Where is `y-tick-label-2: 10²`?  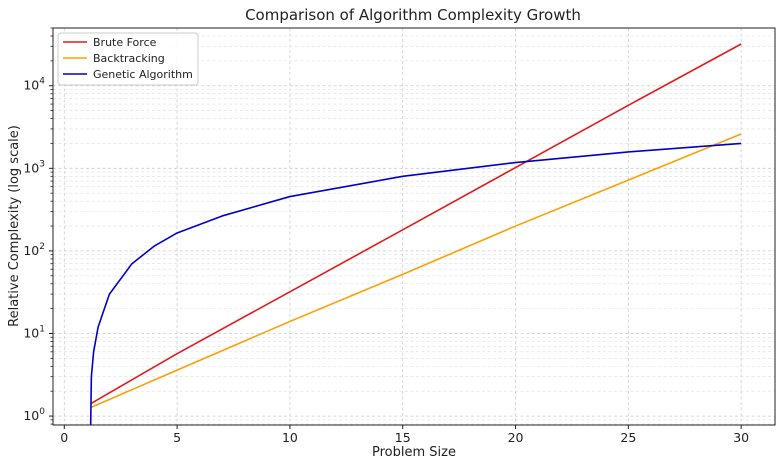
y-tick-label-2: 10² is located at coordinates (34, 250).